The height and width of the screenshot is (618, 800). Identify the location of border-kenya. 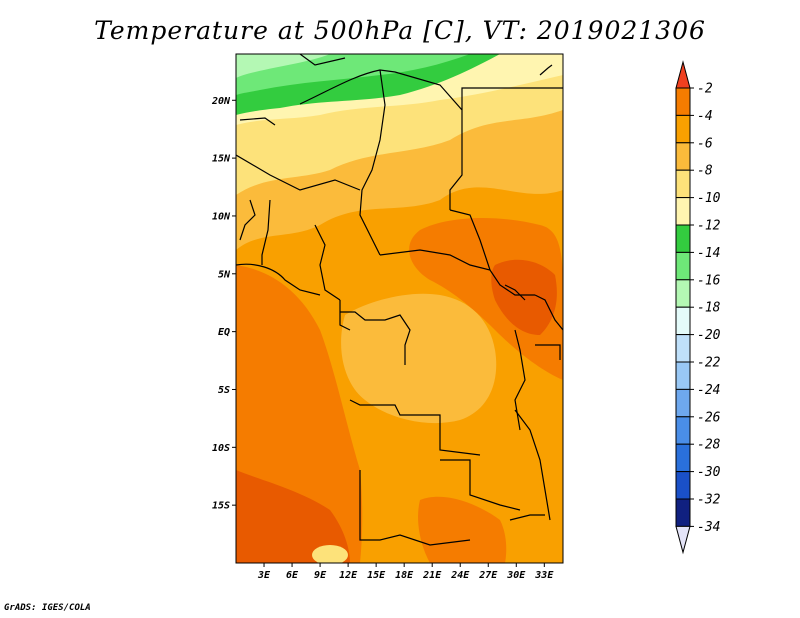
(548, 352).